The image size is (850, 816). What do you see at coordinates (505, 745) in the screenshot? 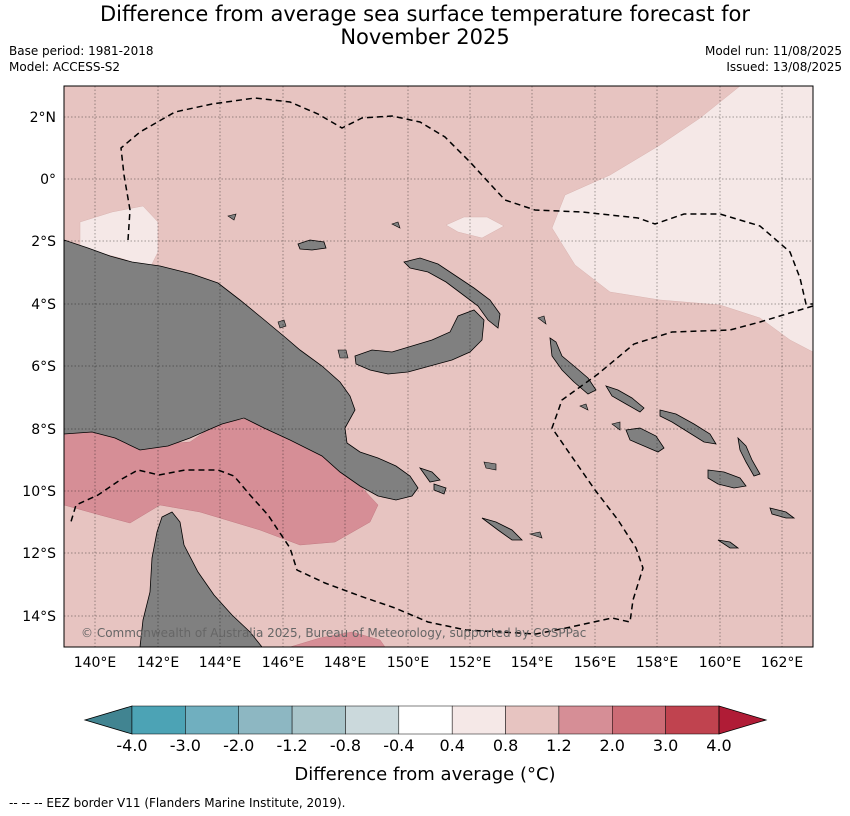
I see `colorbar-tick-label: 0.8` at bounding box center [505, 745].